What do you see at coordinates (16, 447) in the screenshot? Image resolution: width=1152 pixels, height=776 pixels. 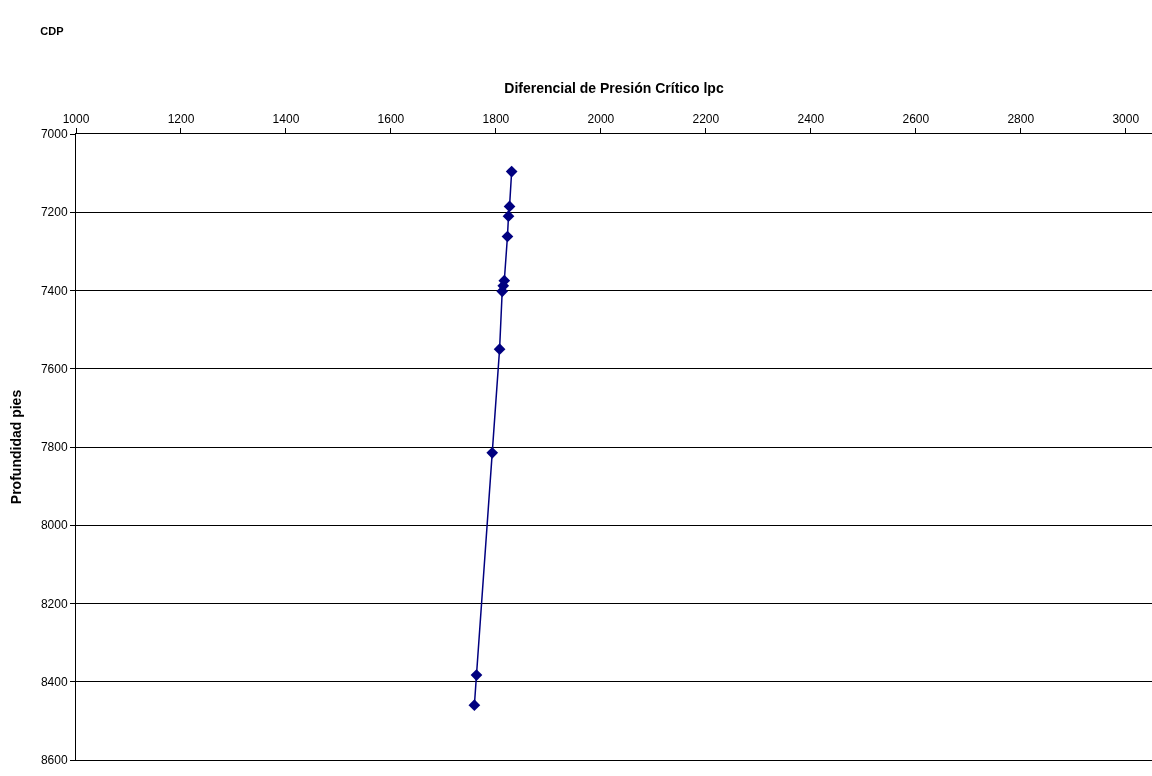 I see `y-axis-title: Profundidad pies` at bounding box center [16, 447].